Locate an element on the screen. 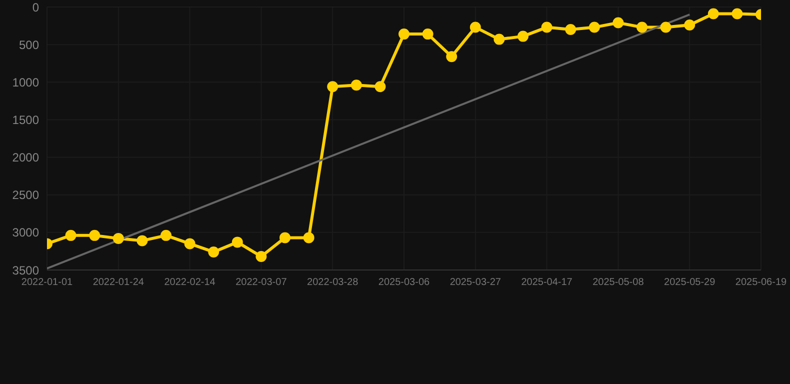 This screenshot has width=790, height=384. y-tick-label: 0 is located at coordinates (36, 7).